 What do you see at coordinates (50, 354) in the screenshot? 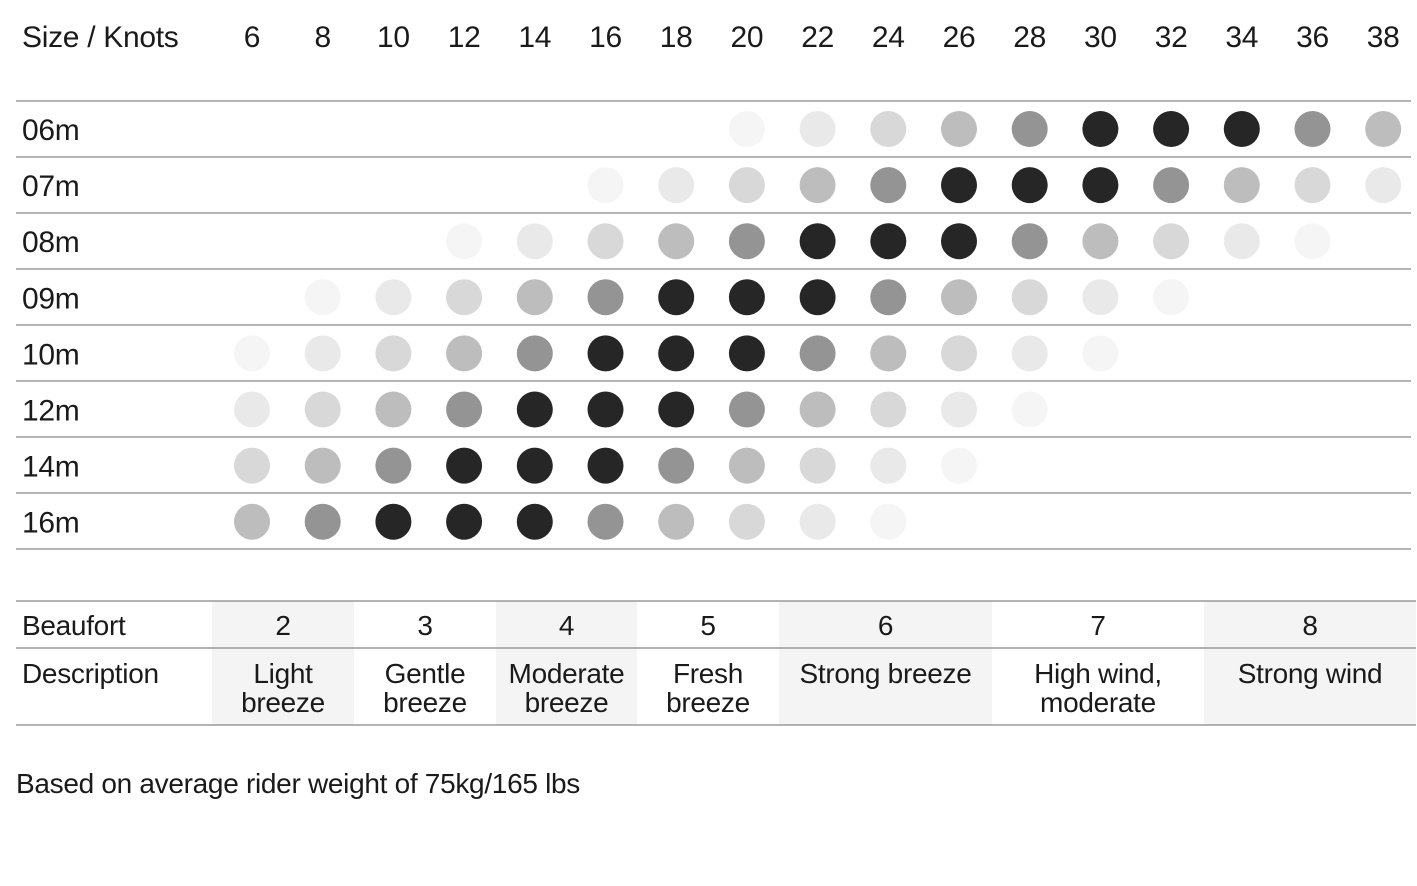
I see `size-label: 10m` at bounding box center [50, 354].